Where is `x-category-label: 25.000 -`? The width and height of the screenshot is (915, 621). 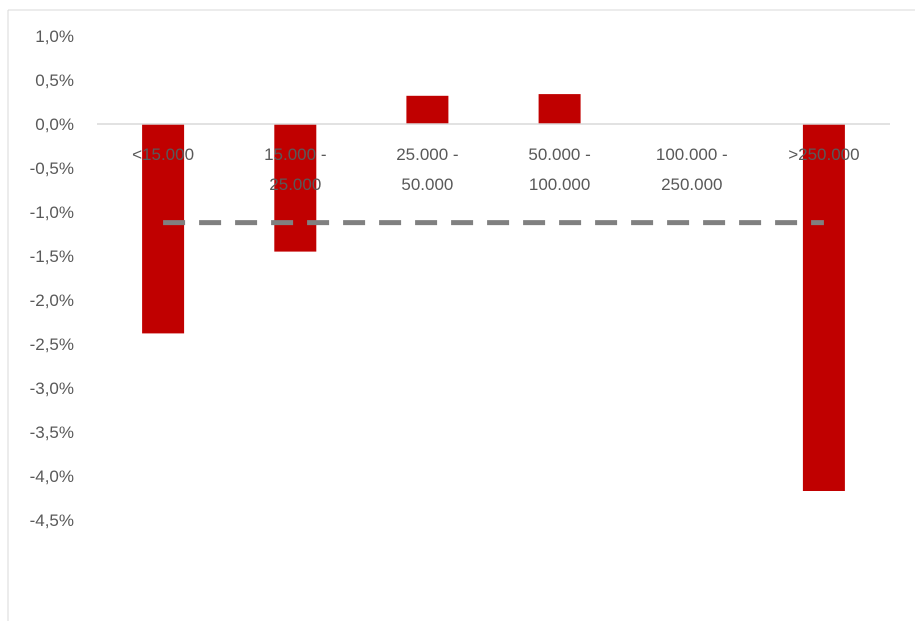 x-category-label: 25.000 - is located at coordinates (427, 154).